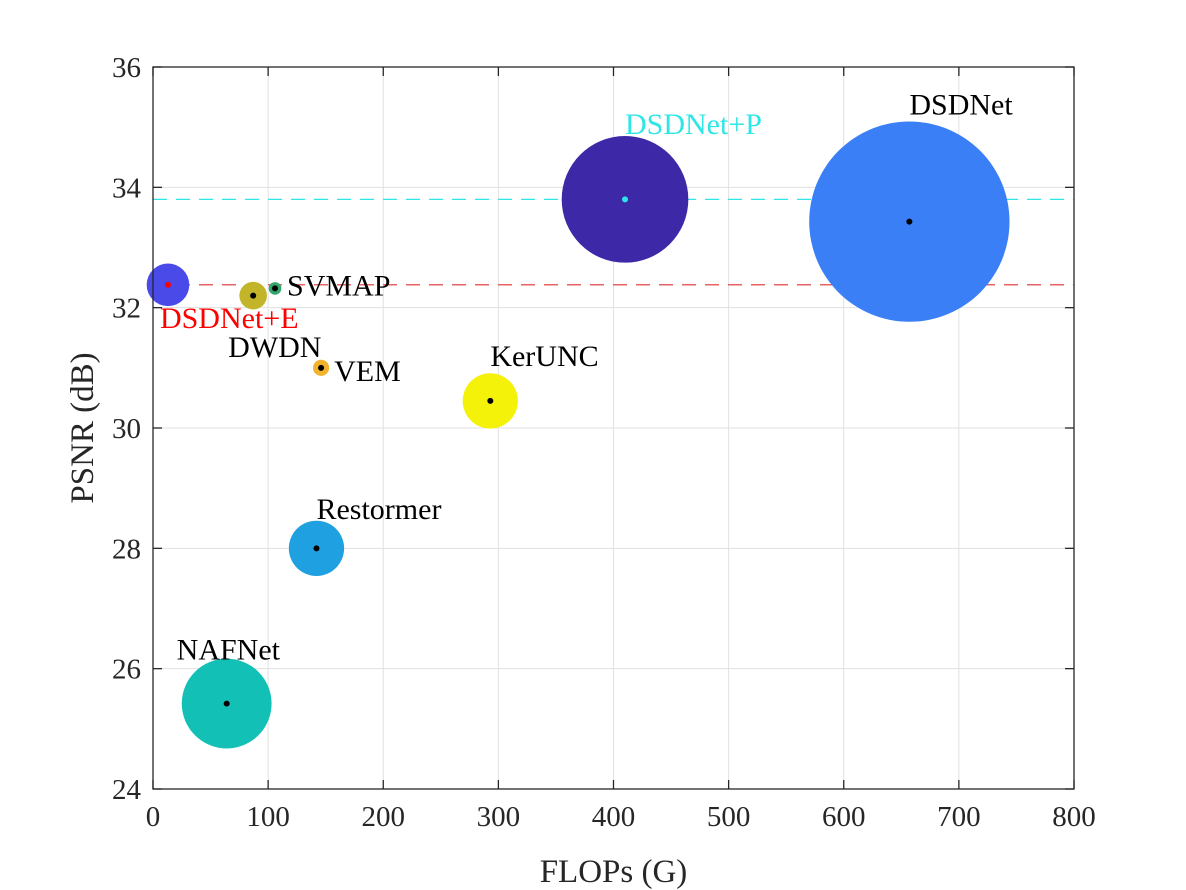 Image resolution: width=1186 pixels, height=890 pixels. What do you see at coordinates (126, 429) in the screenshot?
I see `y-tick-label: 30` at bounding box center [126, 429].